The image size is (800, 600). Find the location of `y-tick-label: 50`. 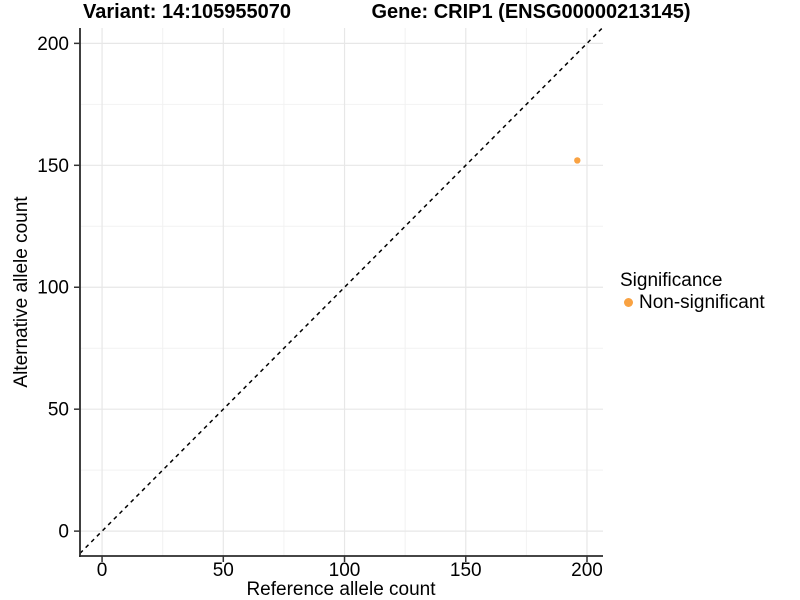

y-tick-label: 50 is located at coordinates (58, 410).